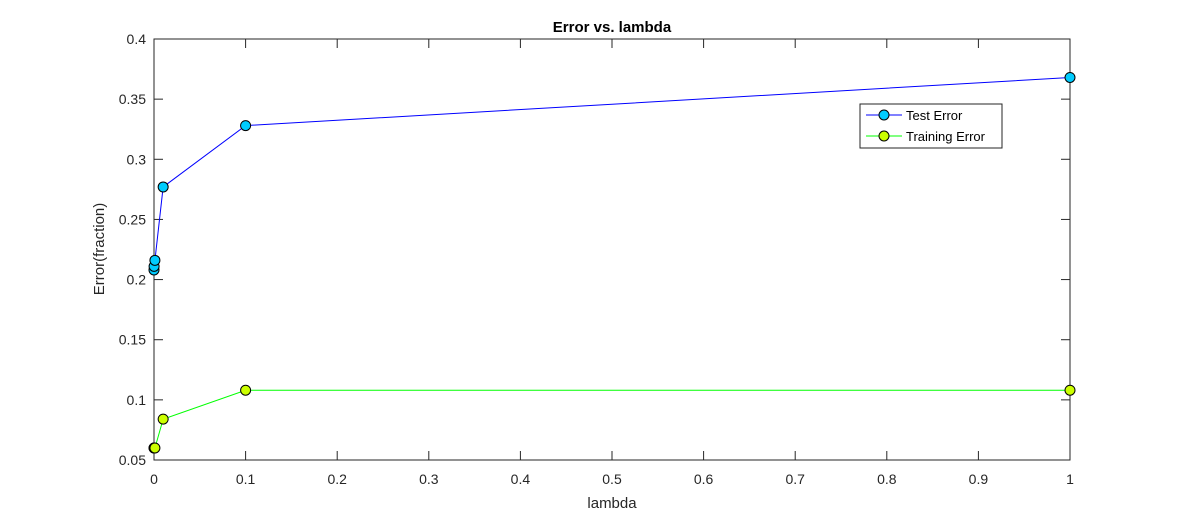 The image size is (1182, 517). I want to click on y-tick-label: 0.4, so click(137, 39).